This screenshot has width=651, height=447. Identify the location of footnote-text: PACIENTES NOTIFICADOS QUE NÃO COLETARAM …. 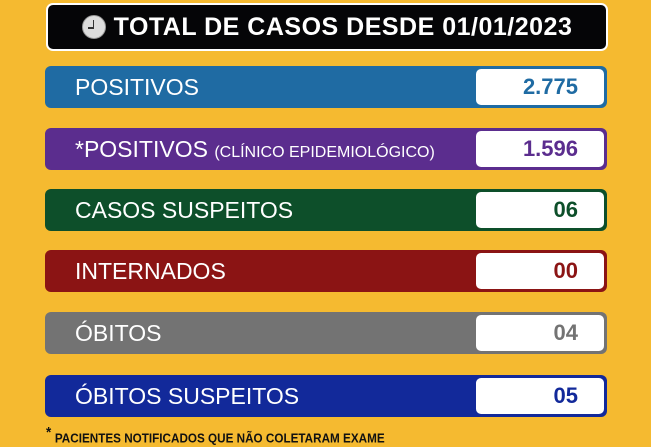
(219, 438).